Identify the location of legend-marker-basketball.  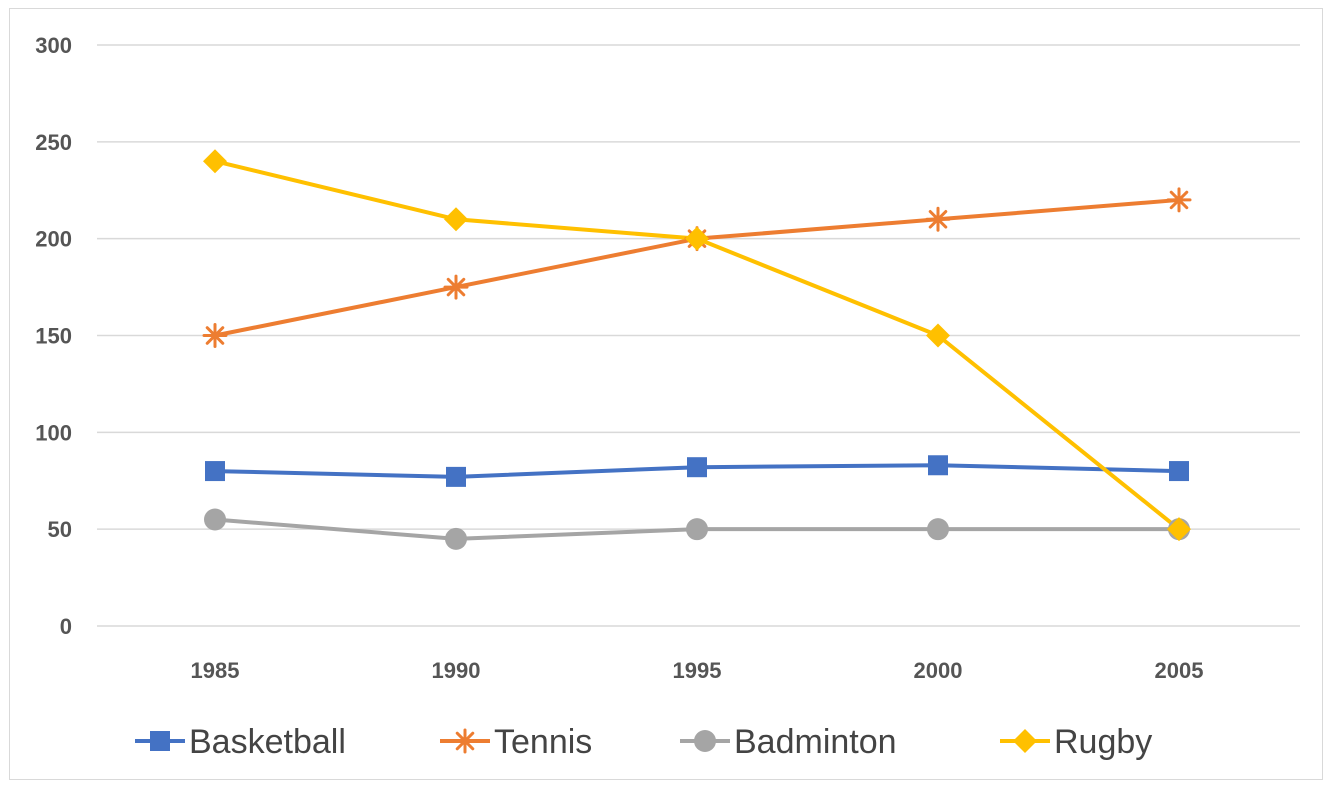
(160, 741).